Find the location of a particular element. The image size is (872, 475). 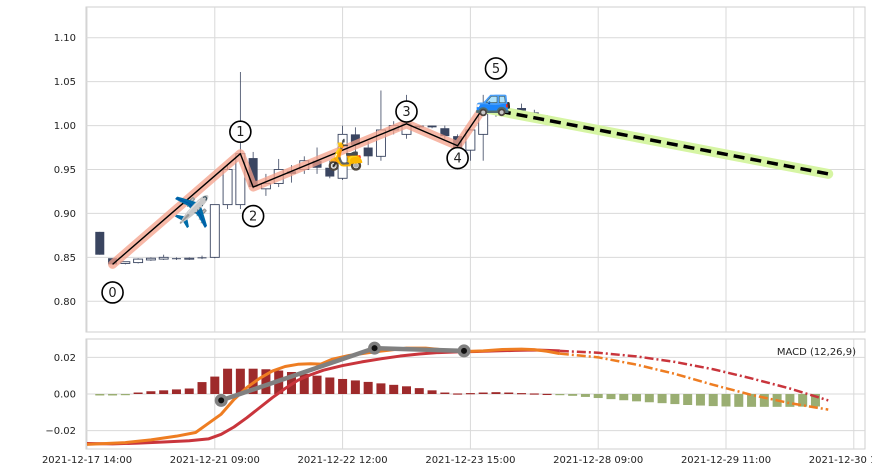

x-tick-label: 2021-12-28 09:00 is located at coordinates (598, 460).